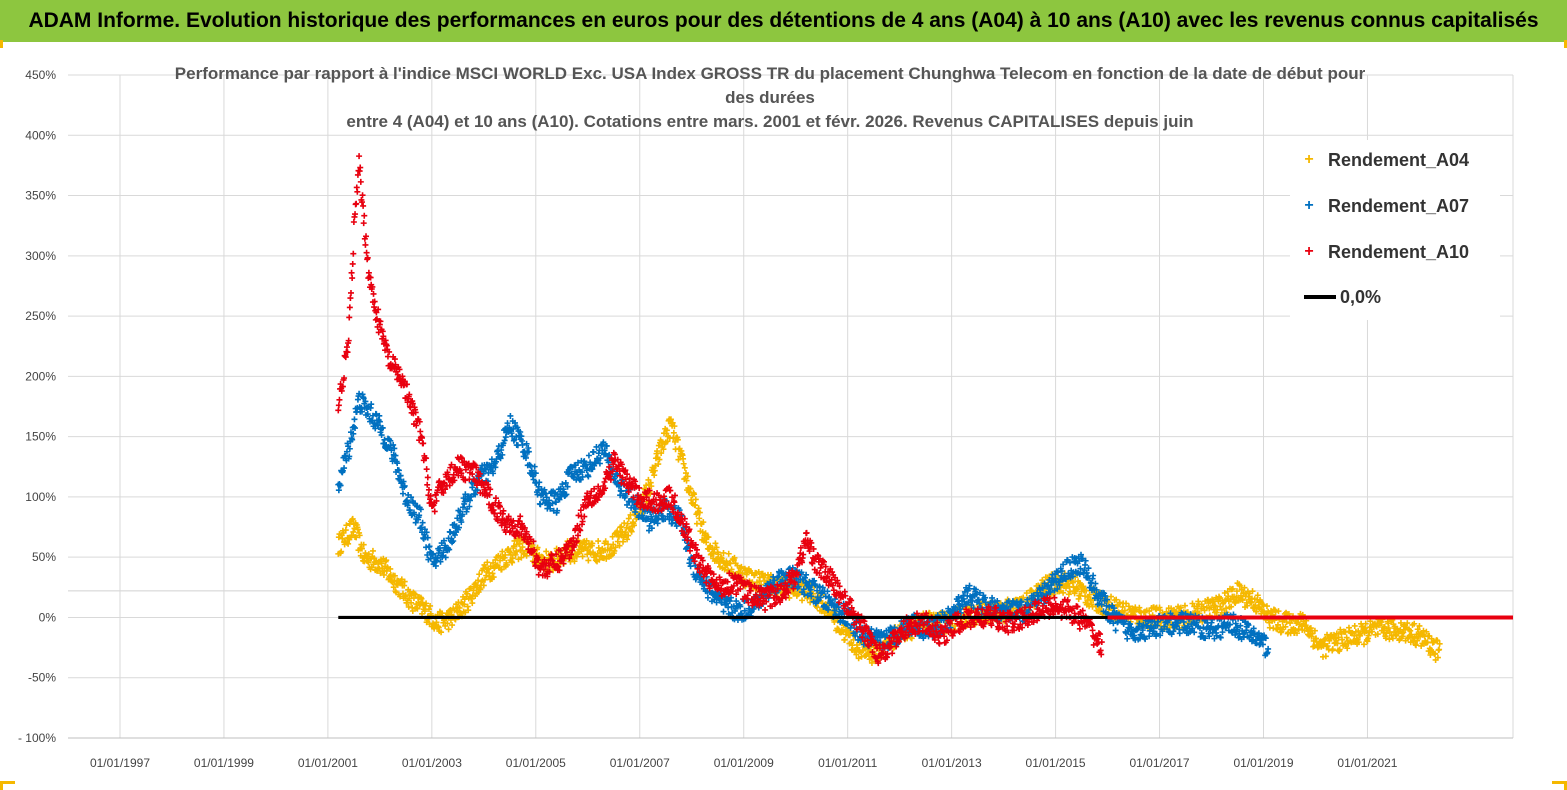 The width and height of the screenshot is (1567, 790). What do you see at coordinates (40, 376) in the screenshot?
I see `y-tick-label: 200%` at bounding box center [40, 376].